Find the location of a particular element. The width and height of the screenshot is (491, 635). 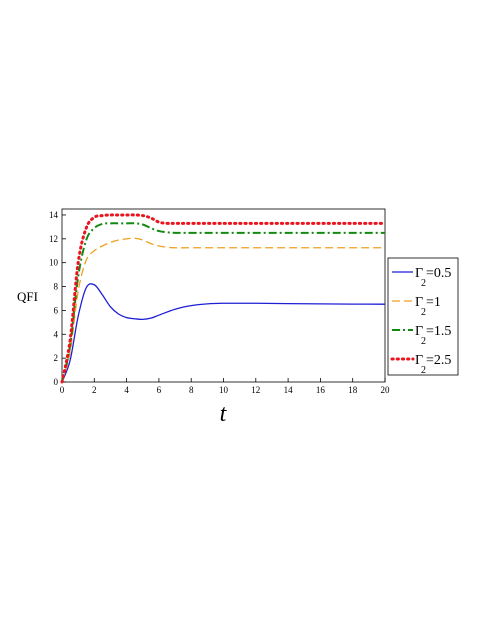

x-tick-label: 12 is located at coordinates (255, 390).